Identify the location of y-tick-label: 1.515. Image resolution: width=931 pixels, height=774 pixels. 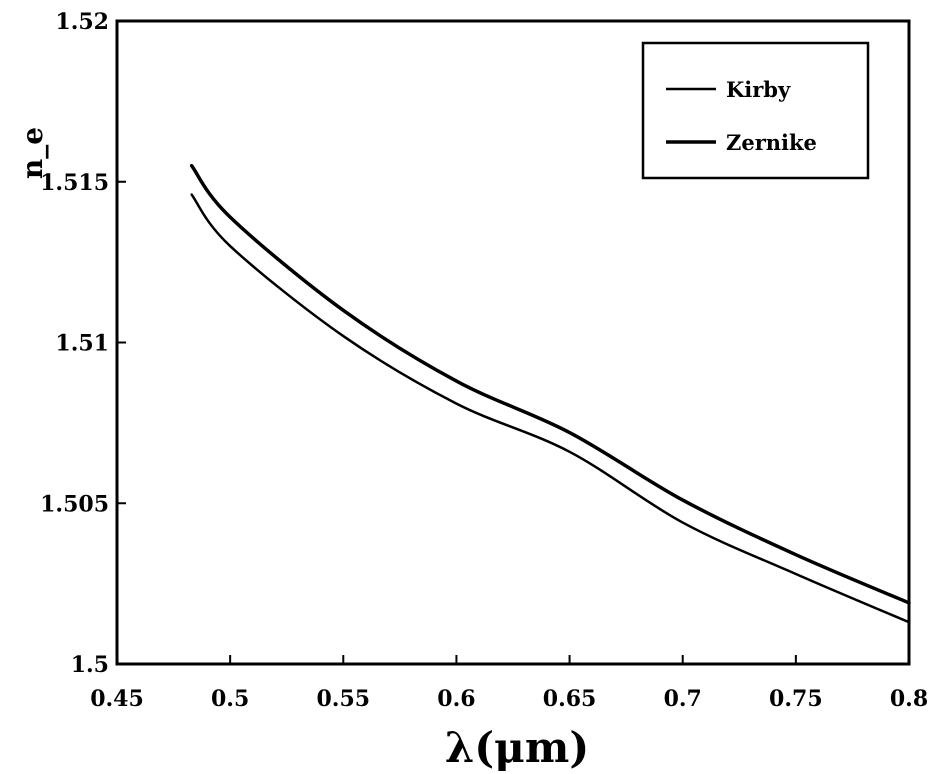
(74, 183).